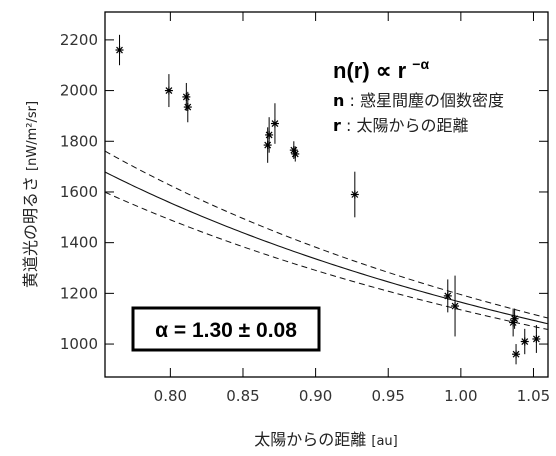 This screenshot has height=456, width=556. I want to click on y-tick-label: 1000, so click(79, 344).